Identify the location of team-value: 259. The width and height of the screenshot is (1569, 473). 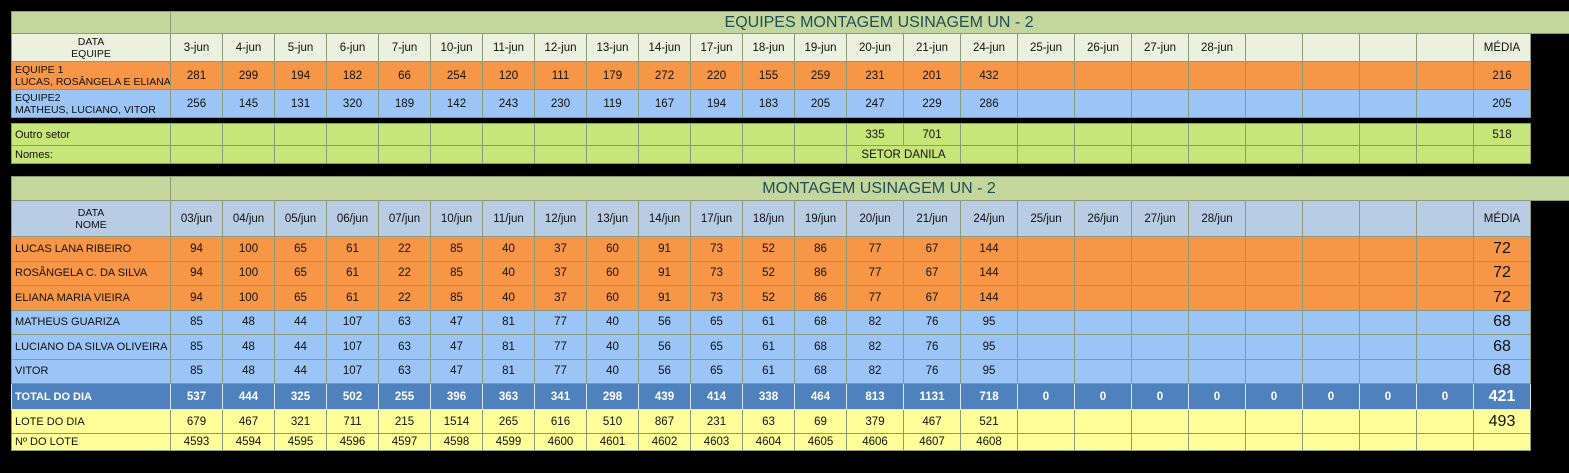
(820, 75).